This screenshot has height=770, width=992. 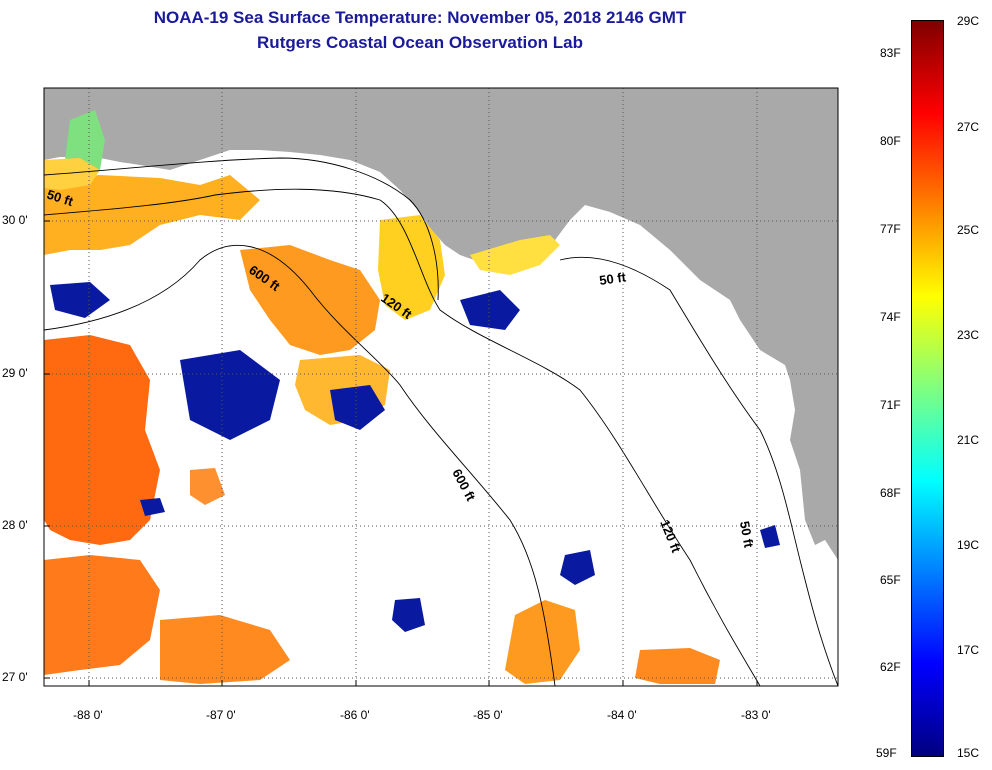 I want to click on colorbar-f-label: 80F, so click(x=890, y=141).